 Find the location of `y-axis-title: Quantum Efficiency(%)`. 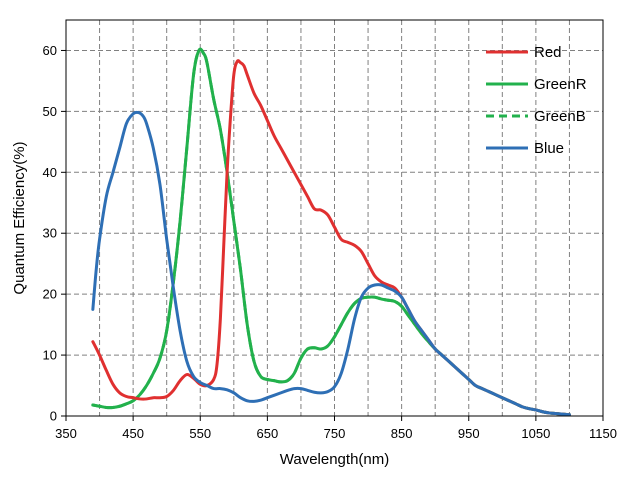

y-axis-title: Quantum Efficiency(%) is located at coordinates (19, 217).